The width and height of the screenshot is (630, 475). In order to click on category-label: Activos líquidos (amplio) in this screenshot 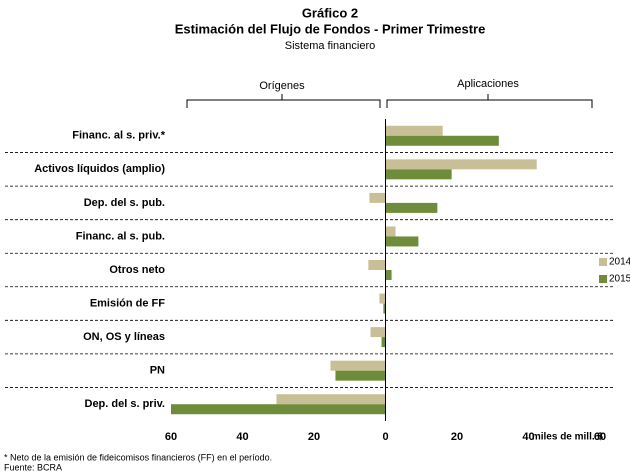, I will do `click(99, 169)`.